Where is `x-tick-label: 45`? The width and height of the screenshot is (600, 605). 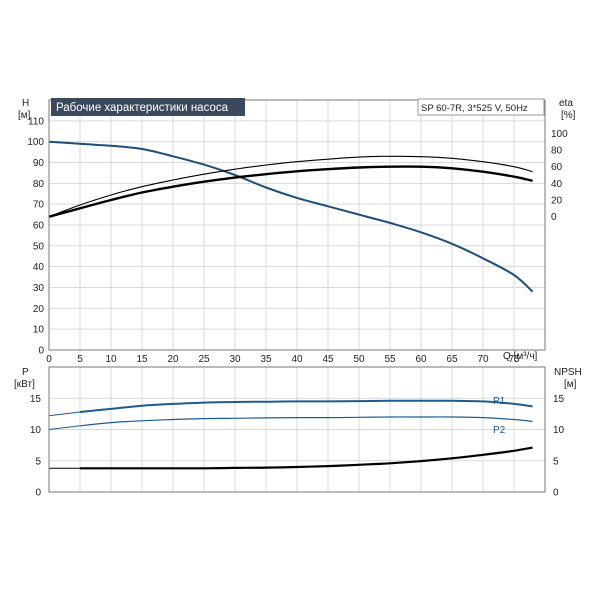
x-tick-label: 45 is located at coordinates (328, 359).